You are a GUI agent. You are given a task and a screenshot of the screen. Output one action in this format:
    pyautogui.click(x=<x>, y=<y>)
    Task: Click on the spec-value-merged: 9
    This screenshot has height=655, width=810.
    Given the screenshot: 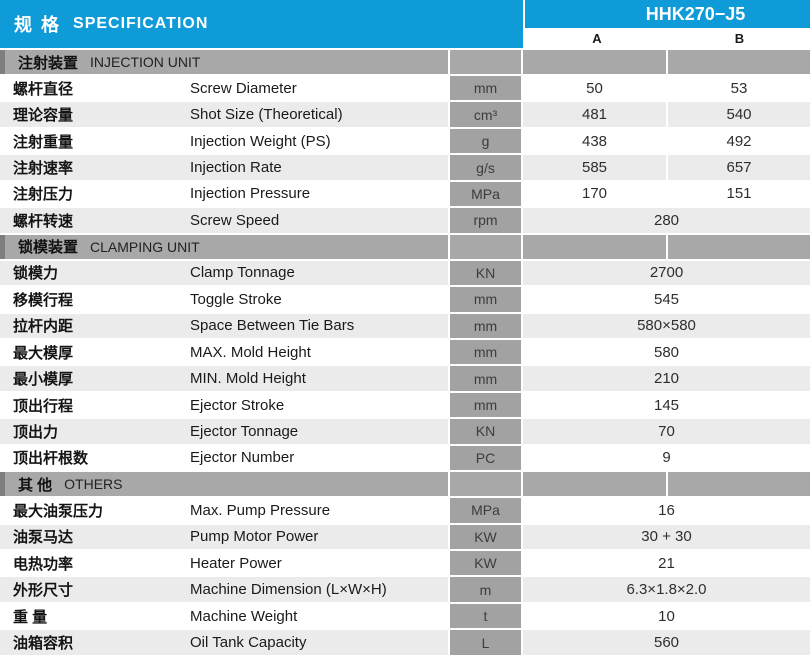 What is the action you would take?
    pyautogui.click(x=666, y=458)
    